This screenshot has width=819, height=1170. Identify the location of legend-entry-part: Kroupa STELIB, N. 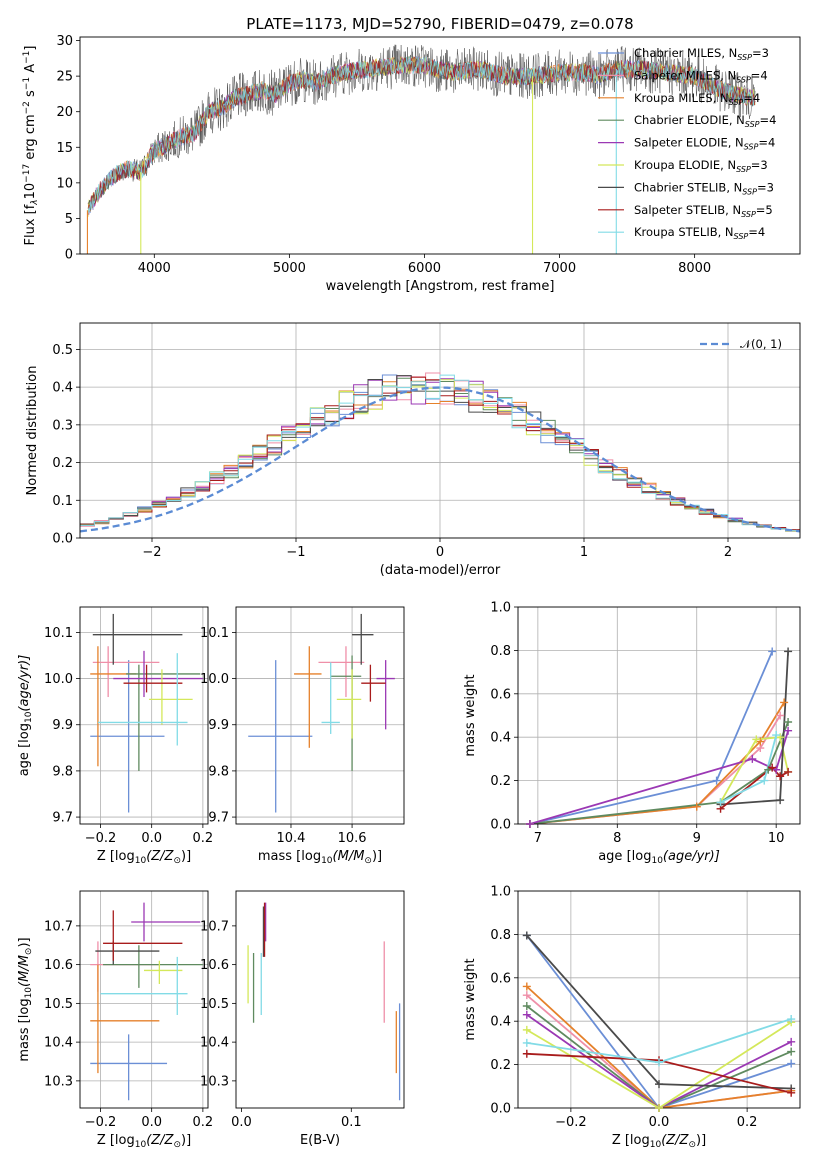
(684, 232).